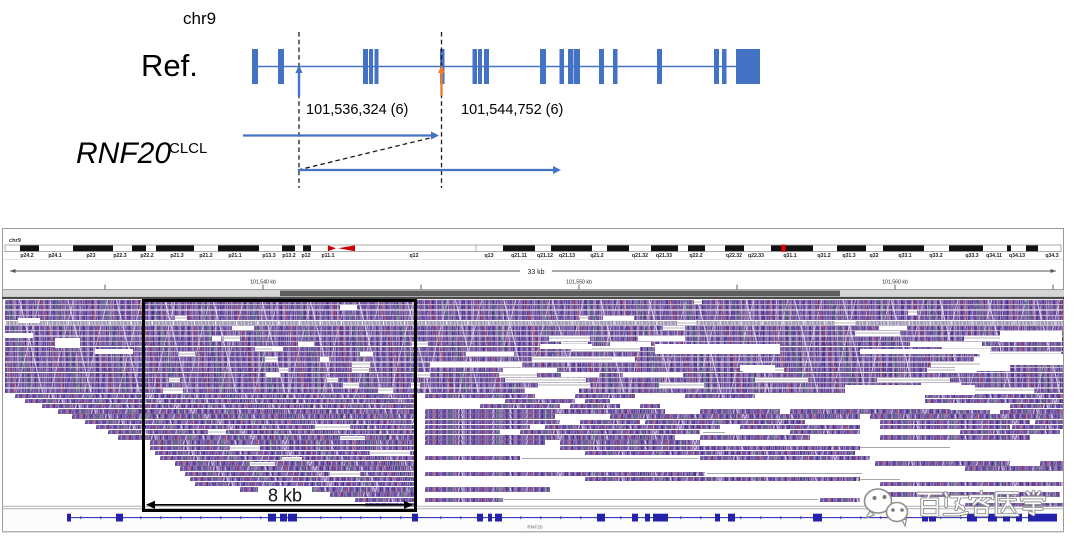 This screenshot has width=1080, height=554. What do you see at coordinates (1051, 256) in the screenshot?
I see `svg-text: q34.3` at bounding box center [1051, 256].